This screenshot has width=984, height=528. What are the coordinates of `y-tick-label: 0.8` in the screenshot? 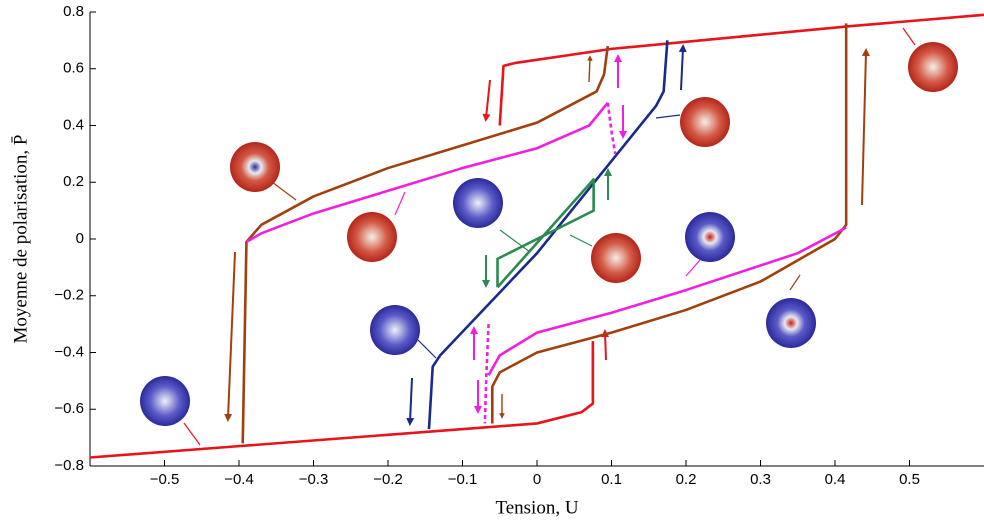 It's located at (73, 11).